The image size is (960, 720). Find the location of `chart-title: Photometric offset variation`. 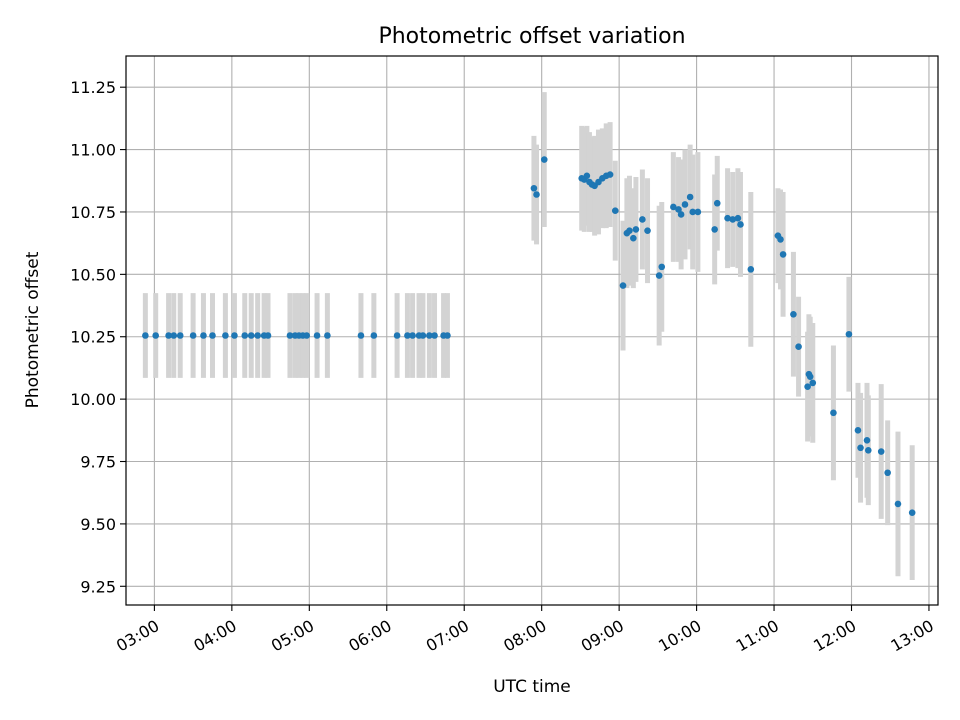

chart-title: Photometric offset variation is located at coordinates (531, 36).